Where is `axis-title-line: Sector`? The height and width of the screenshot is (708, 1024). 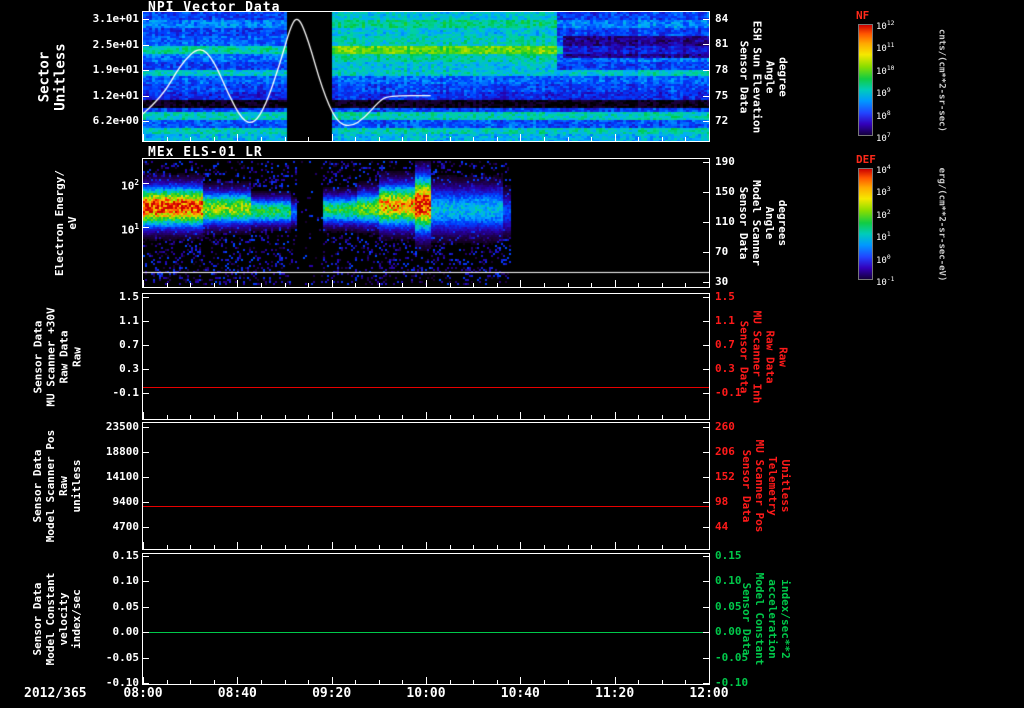 axis-title-line: Sector is located at coordinates (44, 76).